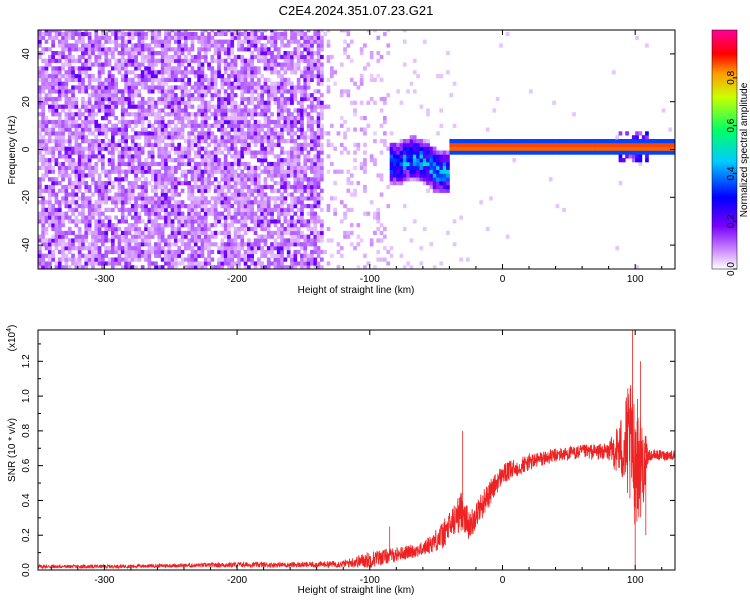  Describe the element at coordinates (635, 580) in the screenshot. I see `x-tick-label: 100` at that location.